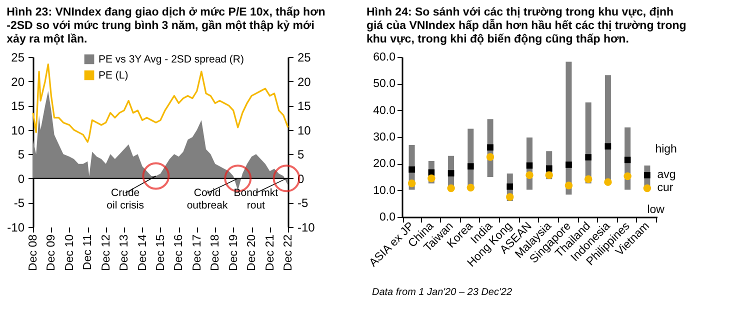  What do you see at coordinates (142, 252) in the screenshot?
I see `x-tick-label: Dec 14` at bounding box center [142, 252].